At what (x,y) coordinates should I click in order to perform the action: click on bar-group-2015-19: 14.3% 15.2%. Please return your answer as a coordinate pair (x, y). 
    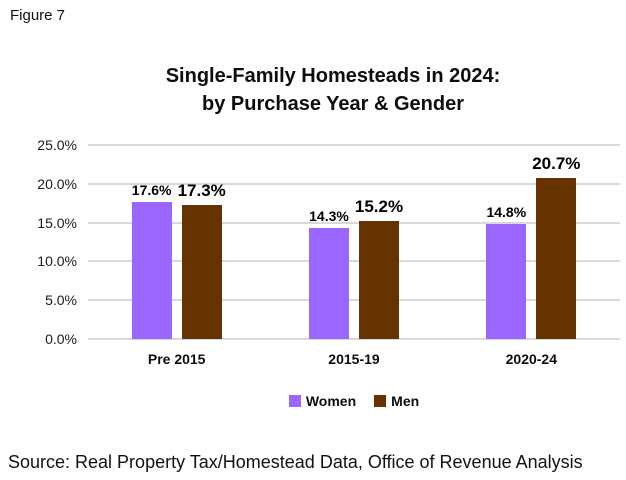
    Looking at the image, I should click on (353, 242).